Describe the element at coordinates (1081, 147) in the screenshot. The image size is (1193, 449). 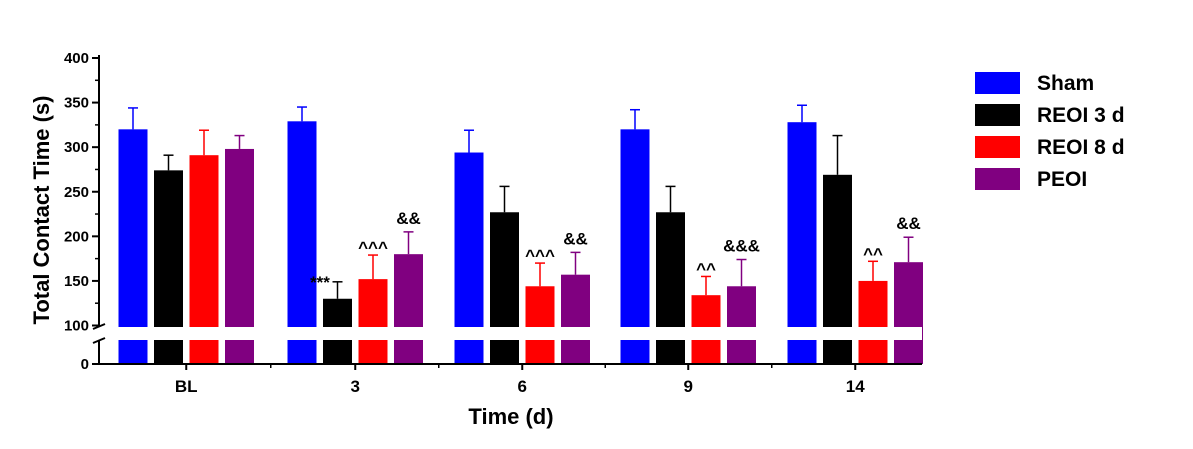
I see `legend-label: REOI 8 d` at that location.